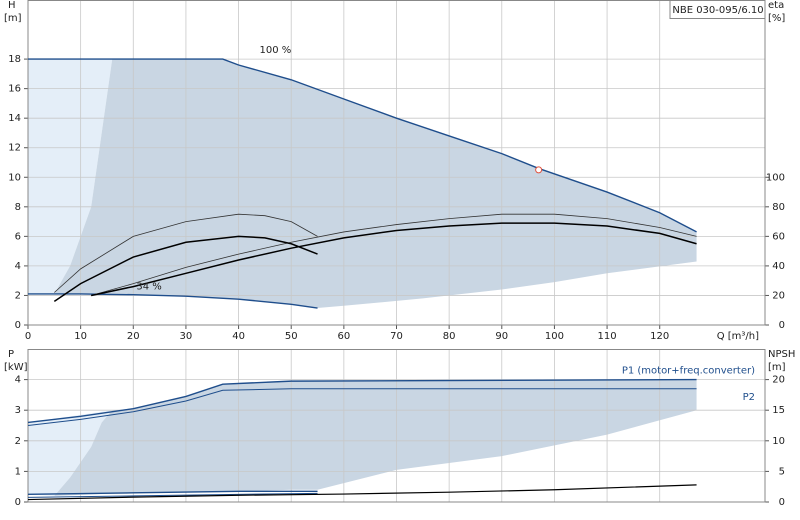 The image size is (800, 520). I want to click on y2-tick-label: 100, so click(775, 177).